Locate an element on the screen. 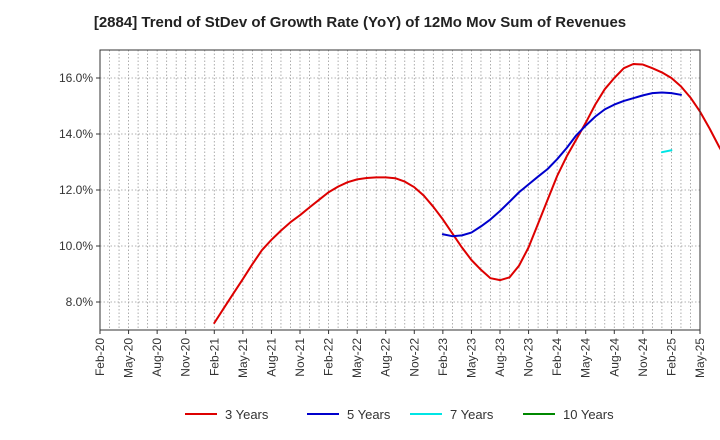 The height and width of the screenshot is (440, 720). series-line-7-years is located at coordinates (666, 151).